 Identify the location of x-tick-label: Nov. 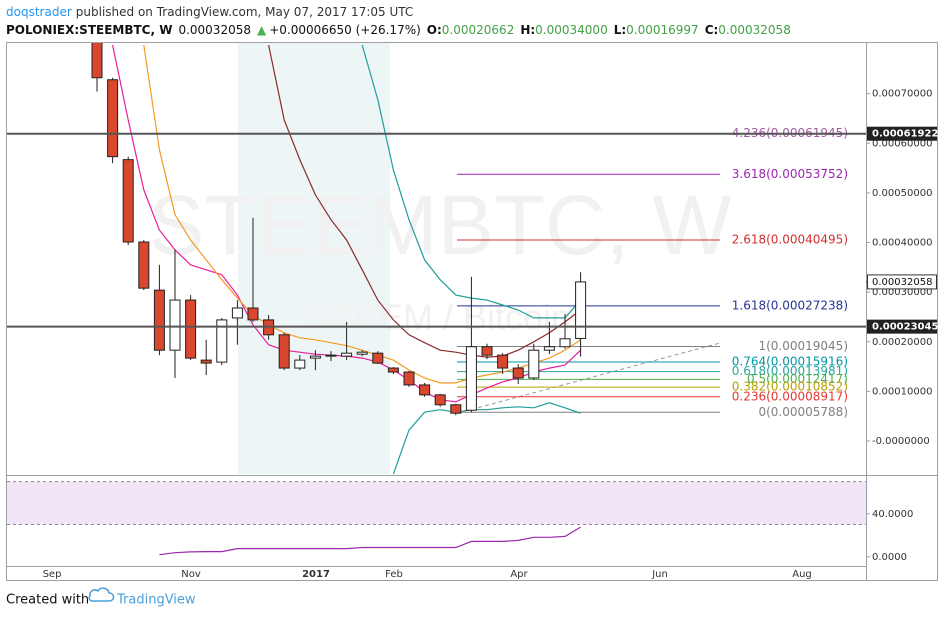
(191, 574).